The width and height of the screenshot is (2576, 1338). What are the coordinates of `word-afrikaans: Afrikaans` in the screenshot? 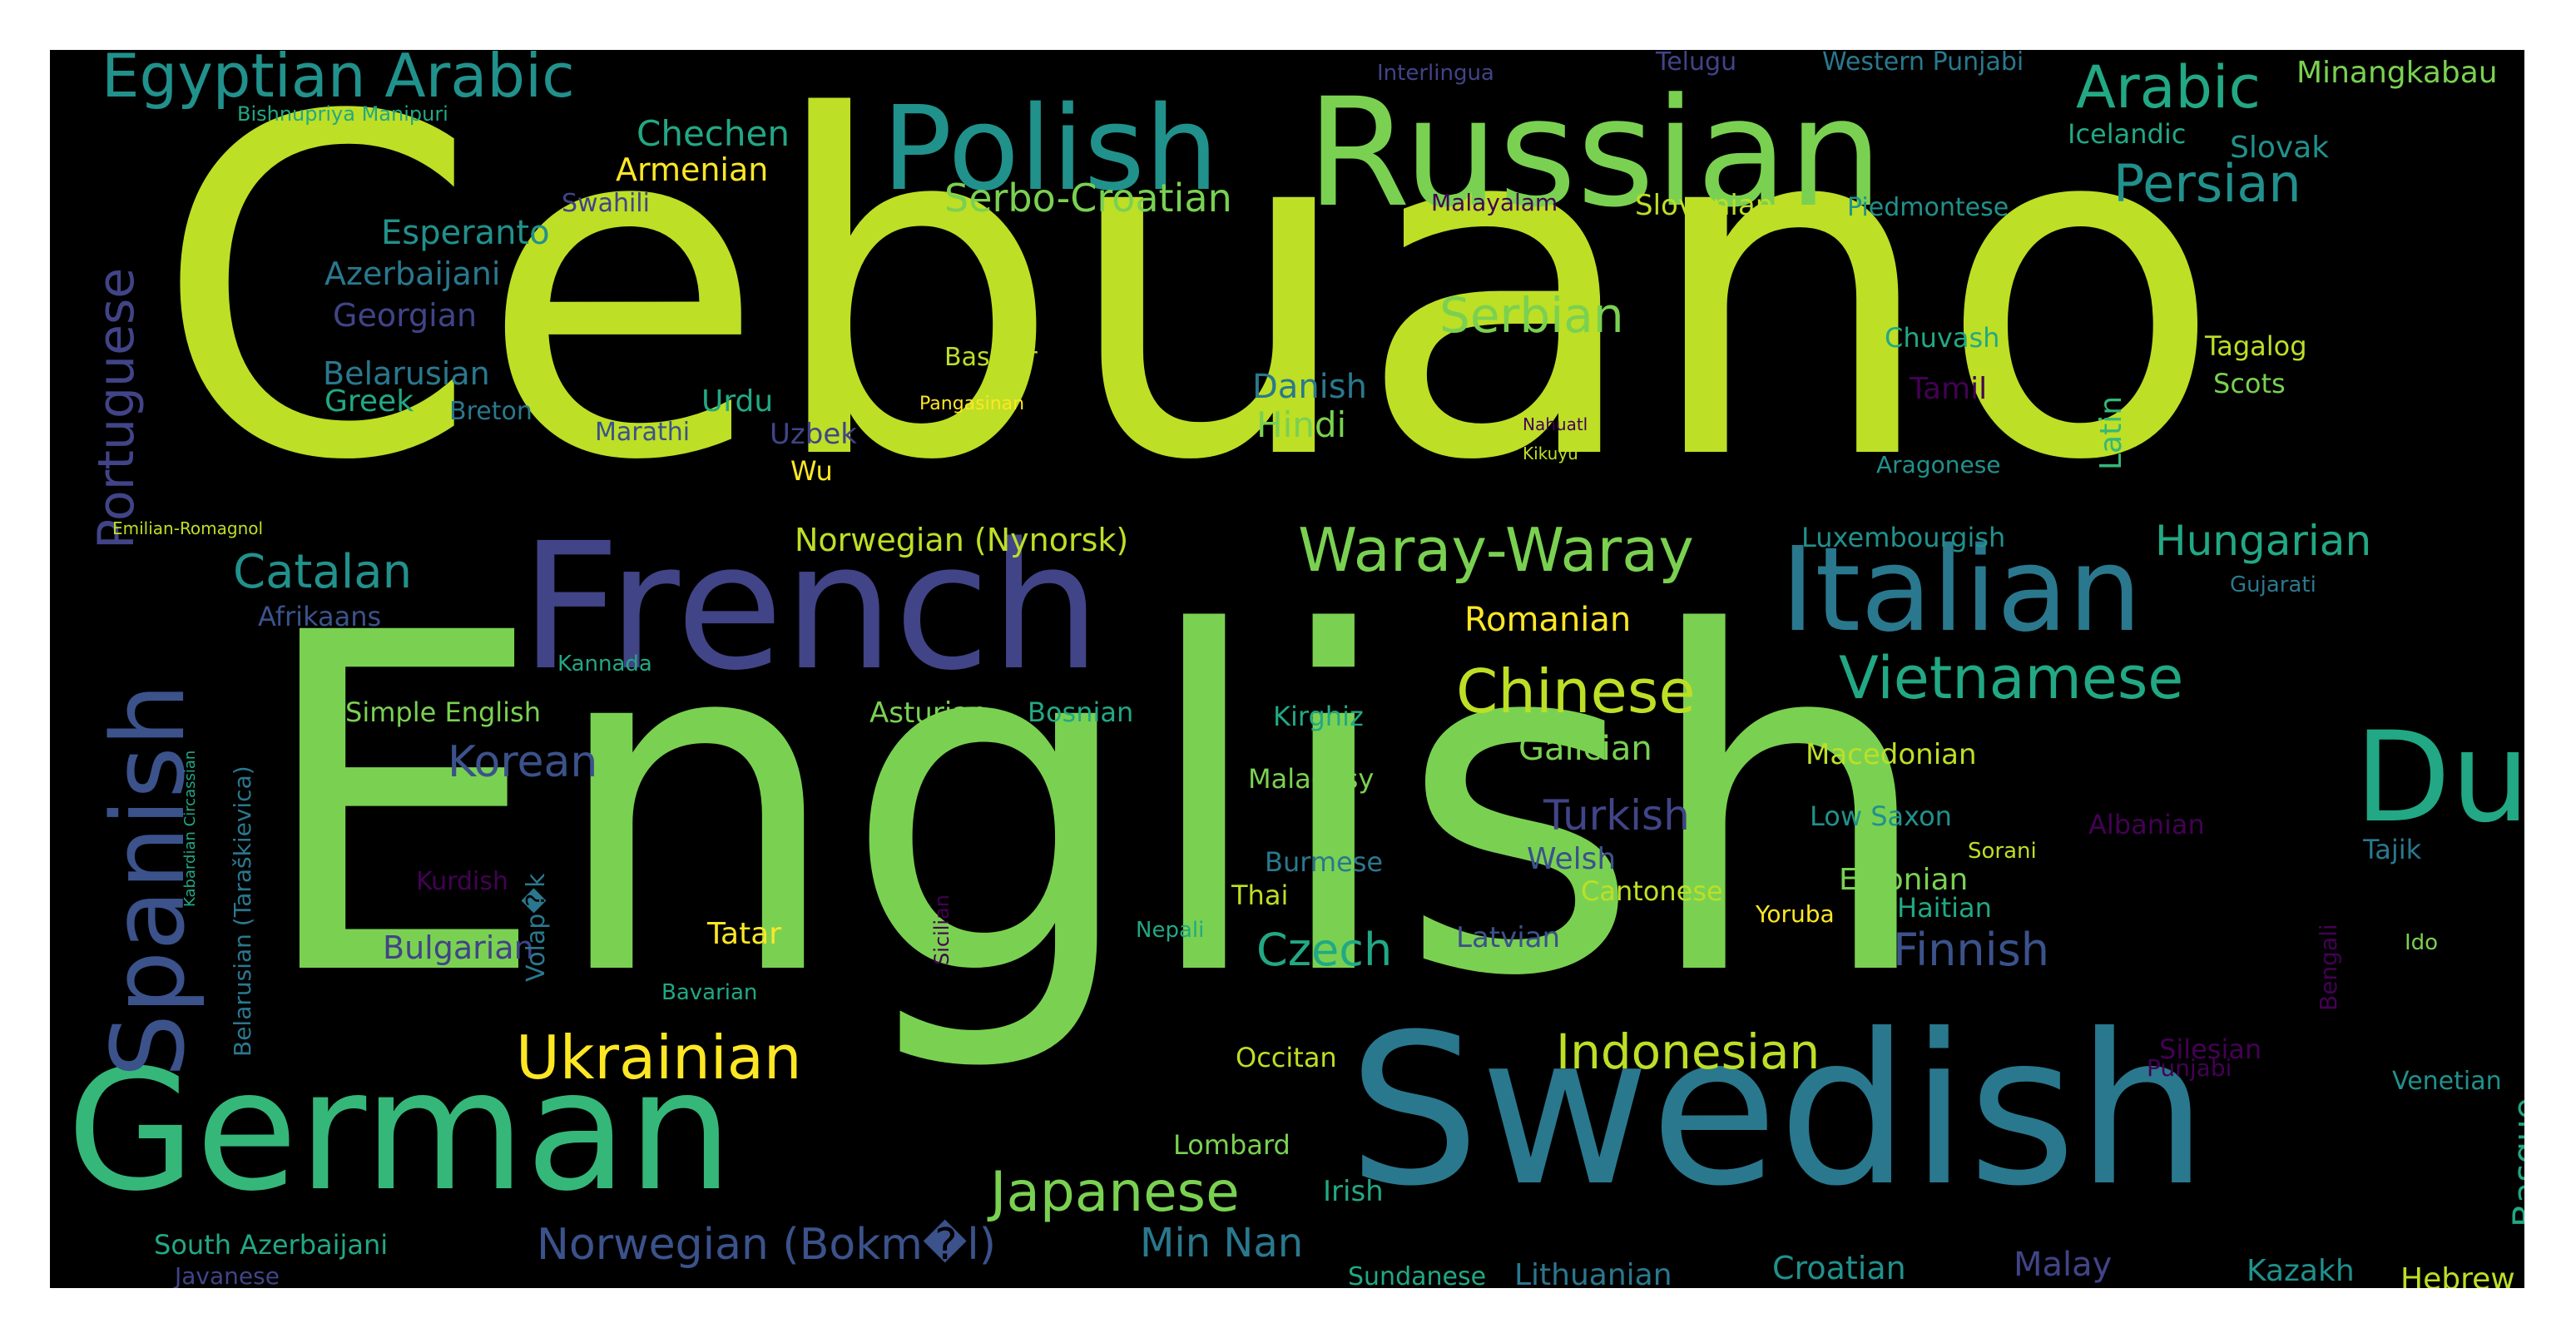 It's located at (320, 616).